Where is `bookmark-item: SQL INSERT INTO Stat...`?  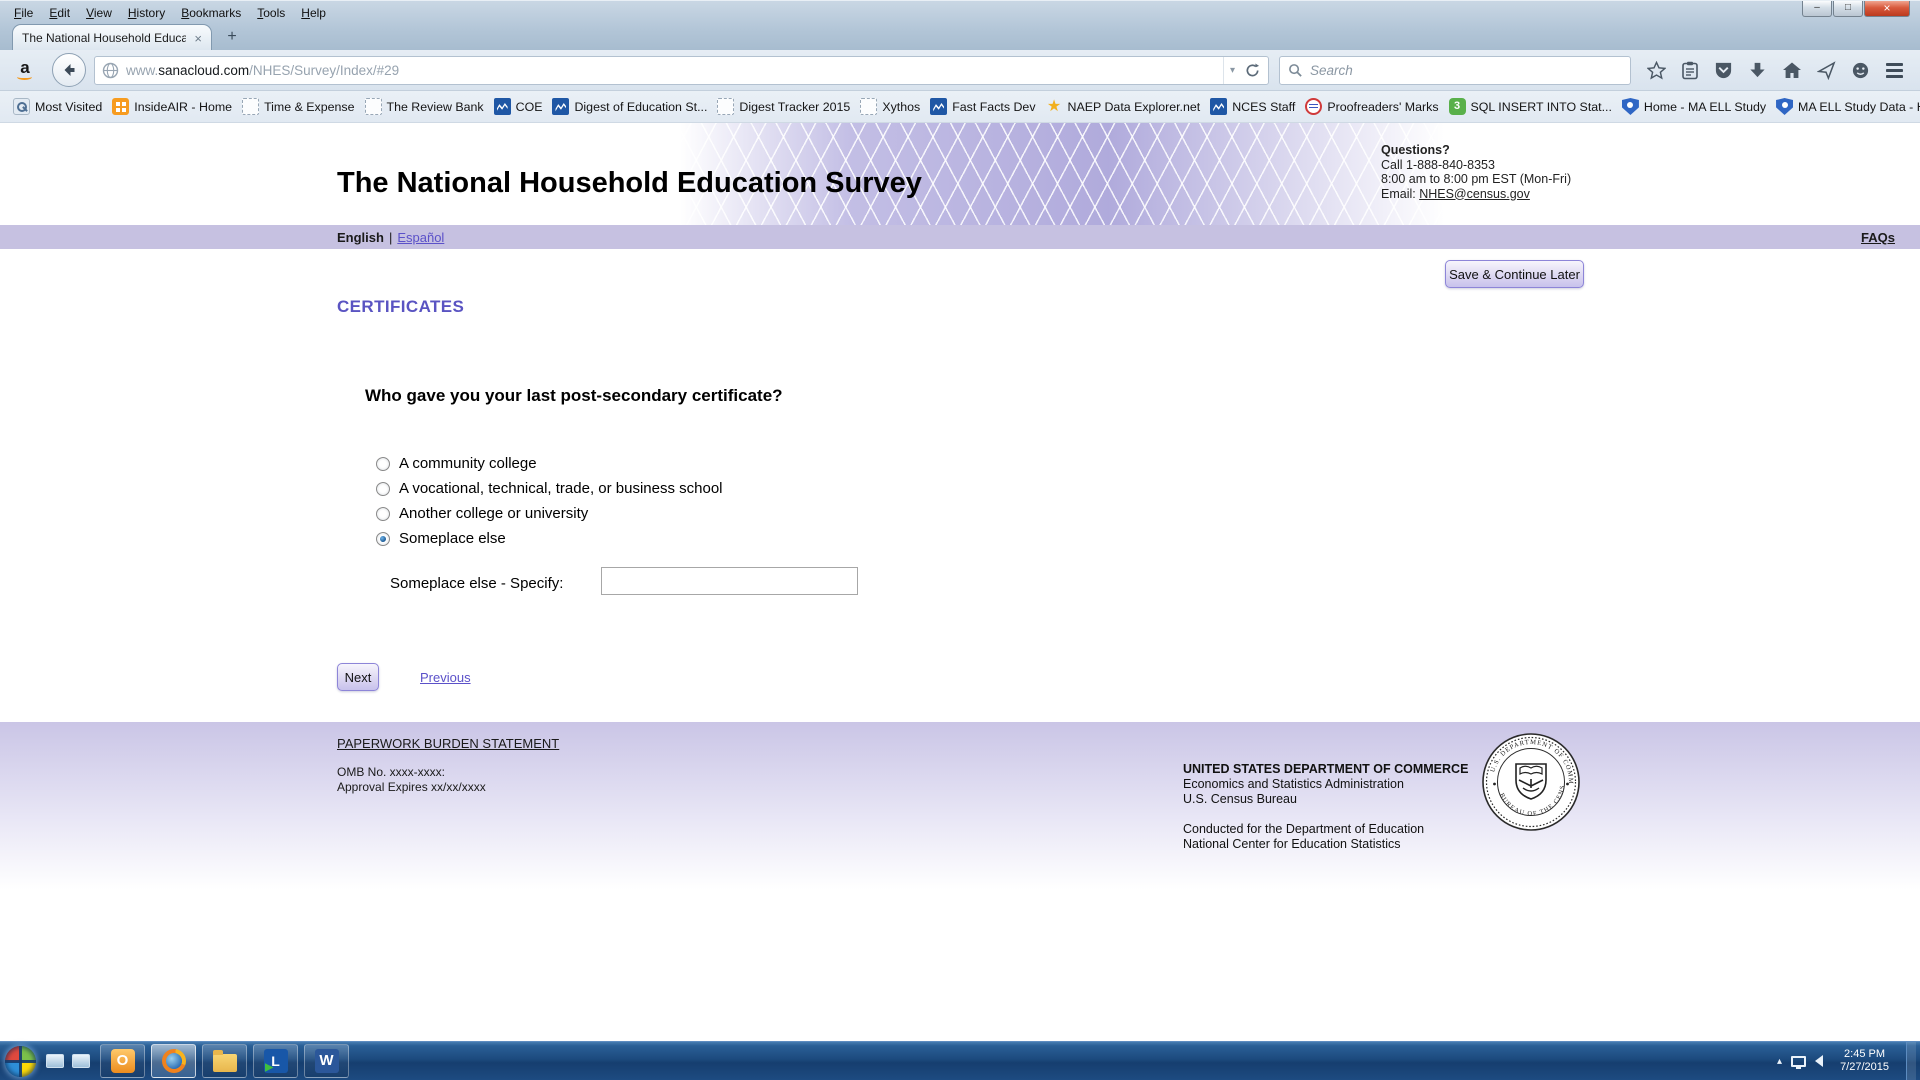
bookmark-item: SQL INSERT INTO Stat... is located at coordinates (1530, 106).